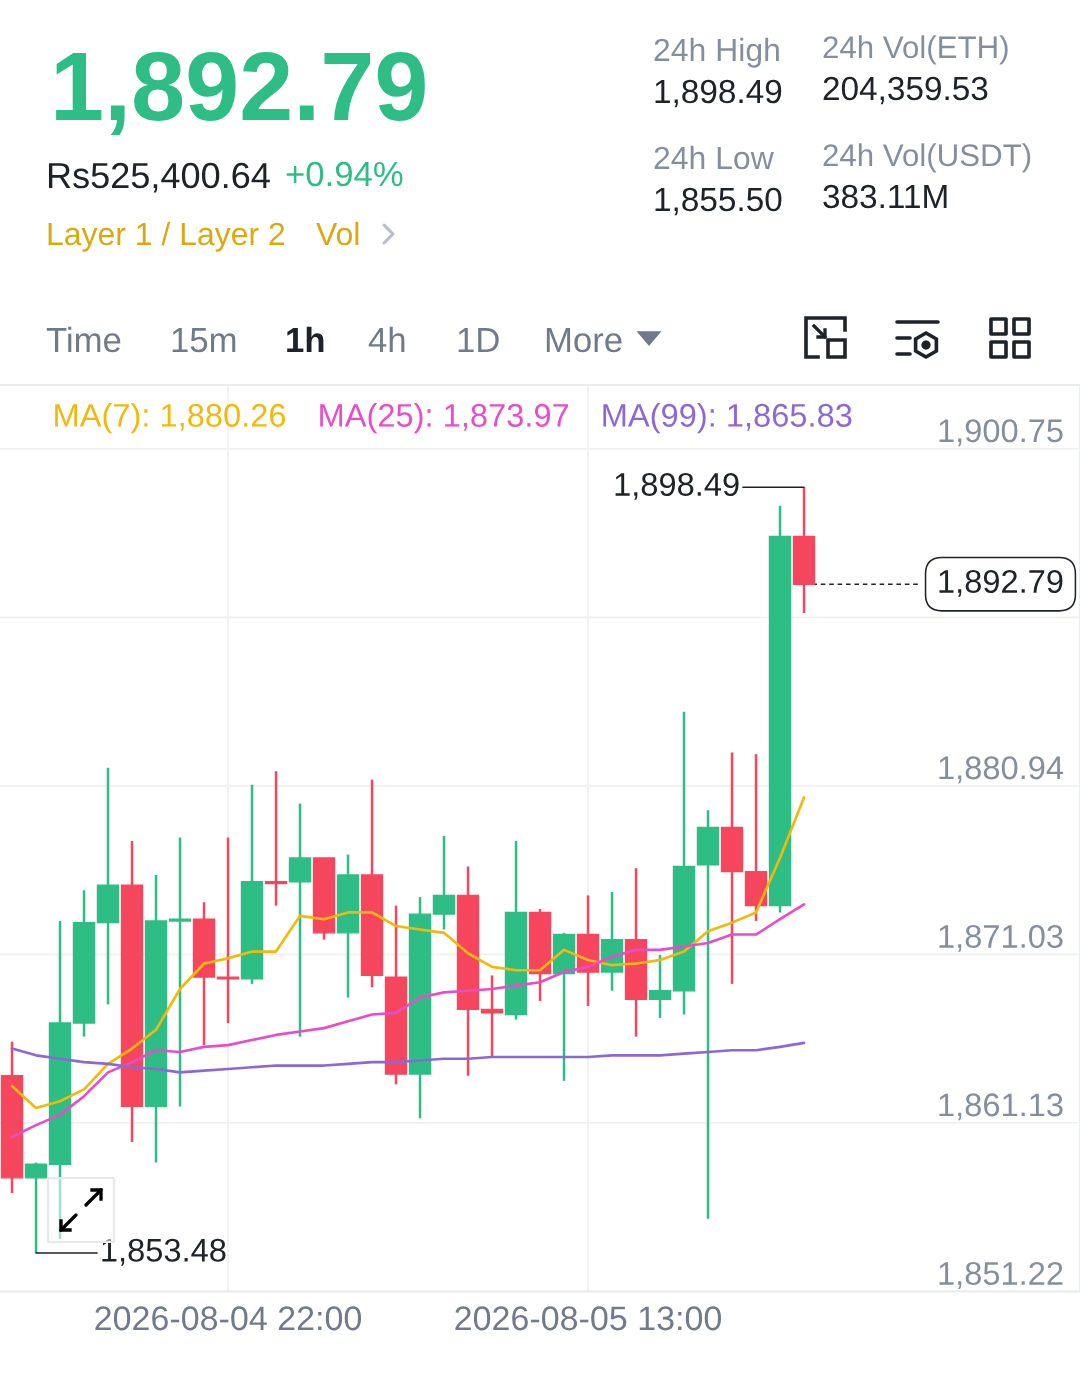  Describe the element at coordinates (204, 340) in the screenshot. I see `text: 15m` at that location.